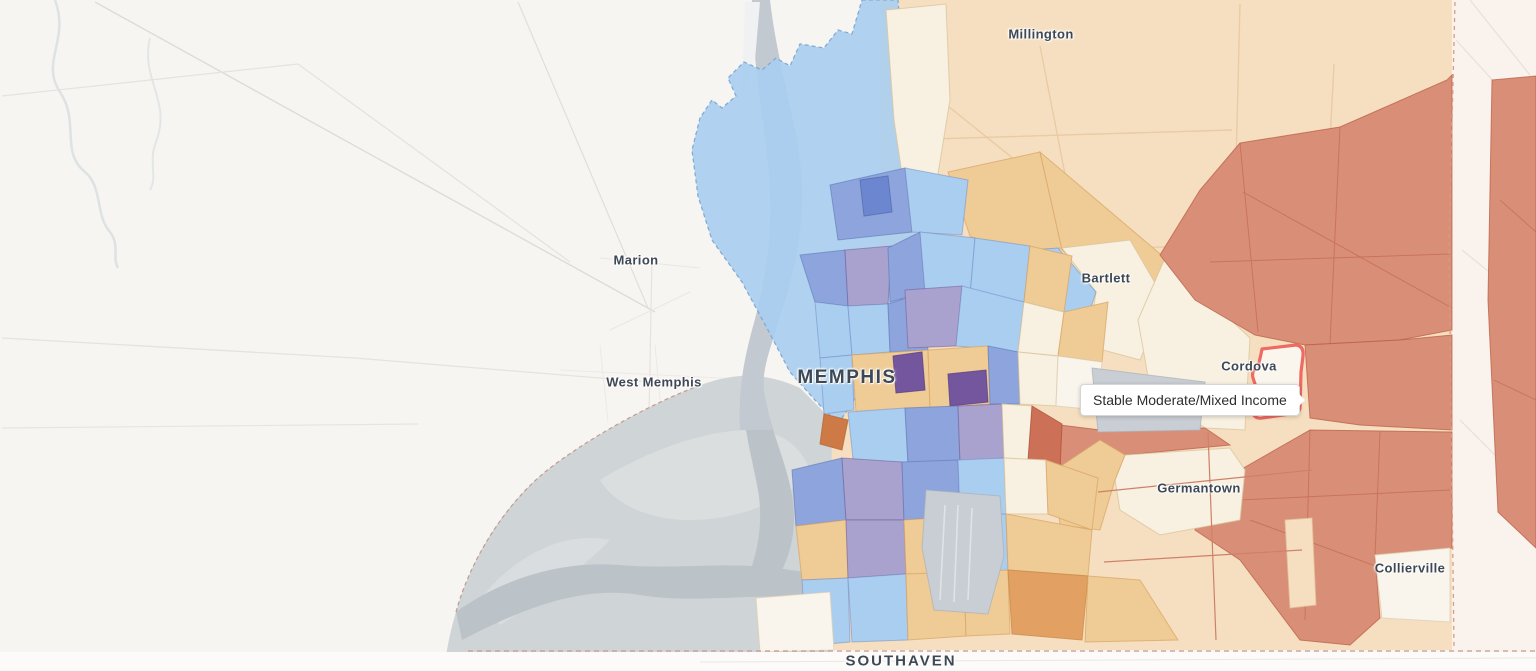  I want to click on tract-collierville, so click(1412, 585).